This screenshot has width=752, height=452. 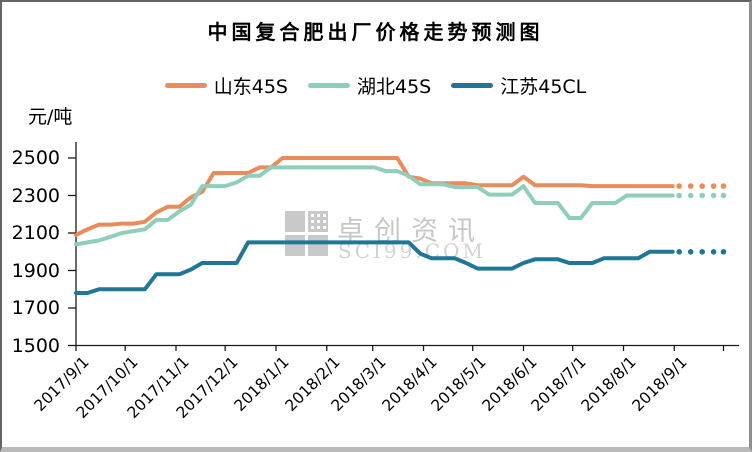 I want to click on legend-line-swatch-teal, so click(x=328, y=85).